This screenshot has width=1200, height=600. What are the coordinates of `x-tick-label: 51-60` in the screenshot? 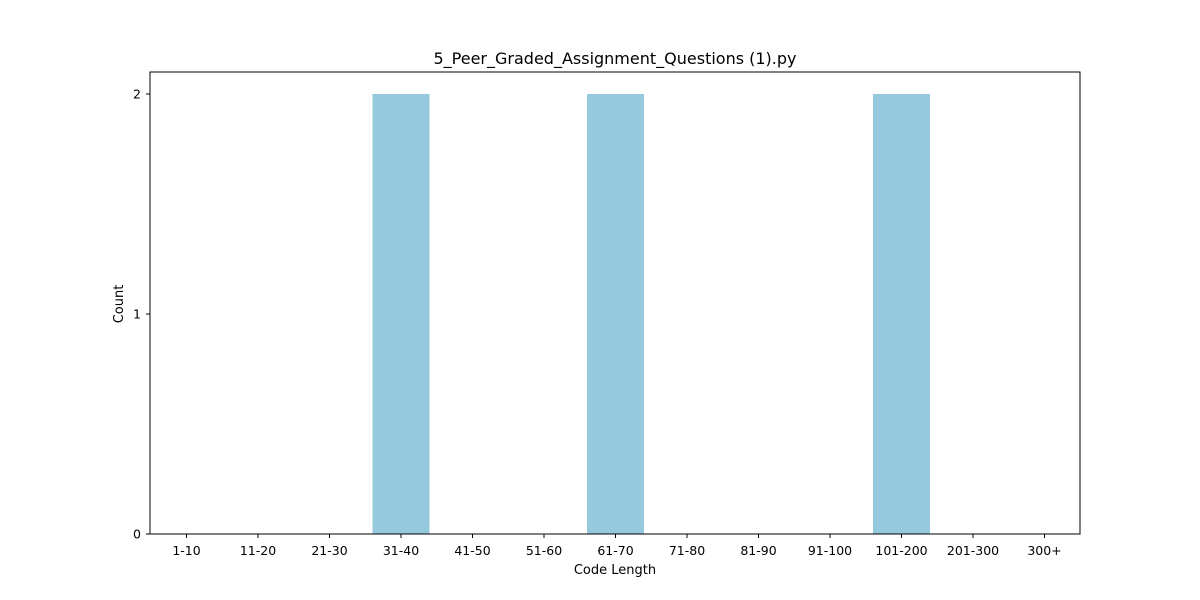 It's located at (544, 550).